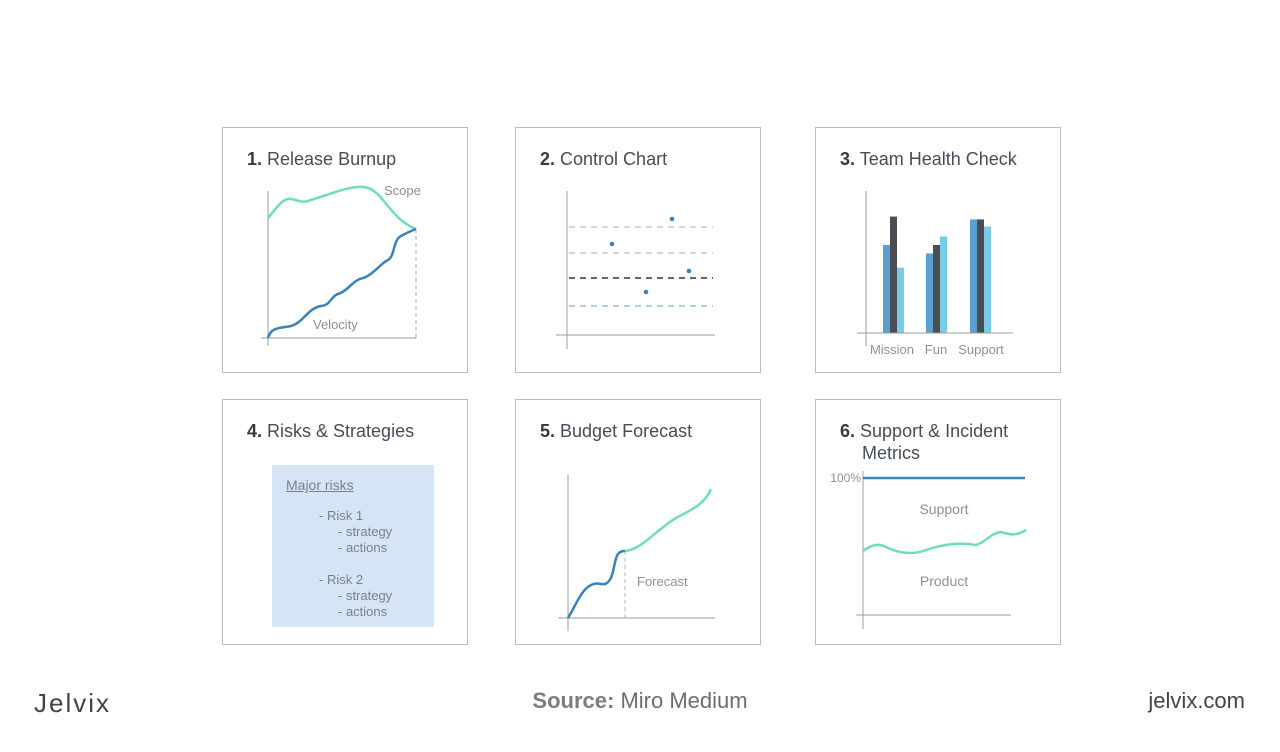 Image resolution: width=1280 pixels, height=752 pixels. Describe the element at coordinates (335, 324) in the screenshot. I see `velocity-label: Velocity` at that location.